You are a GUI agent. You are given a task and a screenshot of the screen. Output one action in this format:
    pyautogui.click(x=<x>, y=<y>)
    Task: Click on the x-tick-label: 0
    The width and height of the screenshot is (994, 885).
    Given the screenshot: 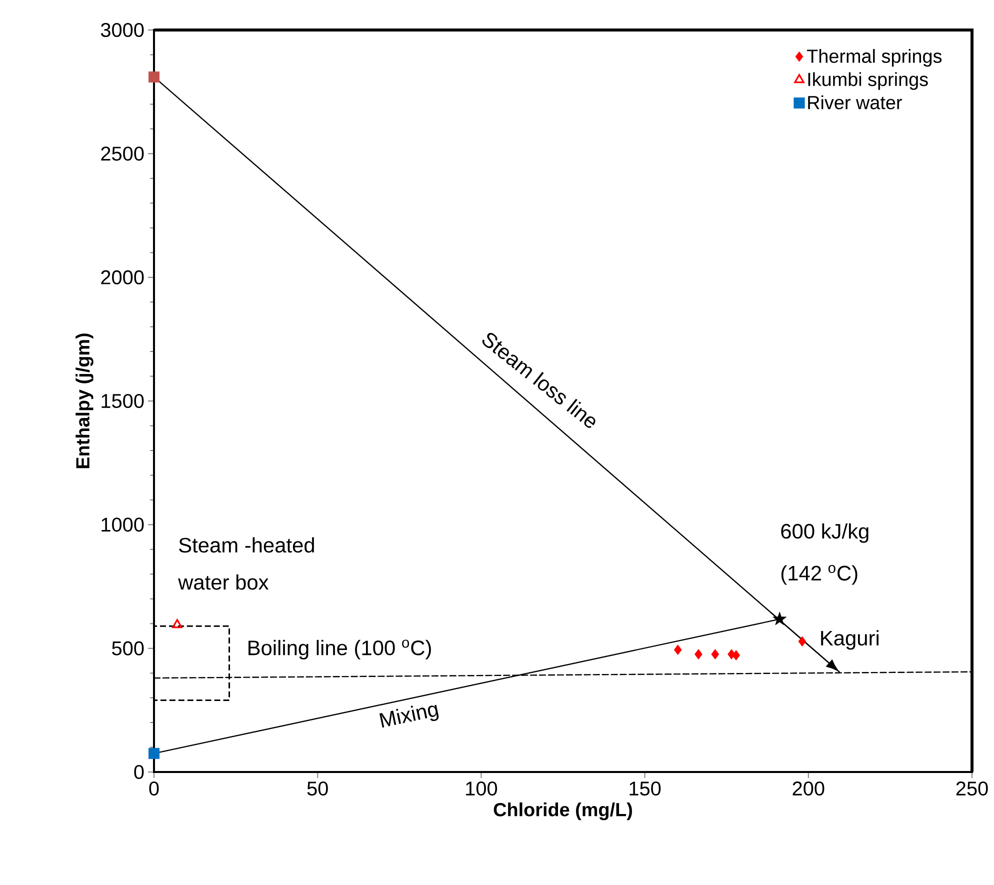 What is the action you would take?
    pyautogui.click(x=154, y=789)
    